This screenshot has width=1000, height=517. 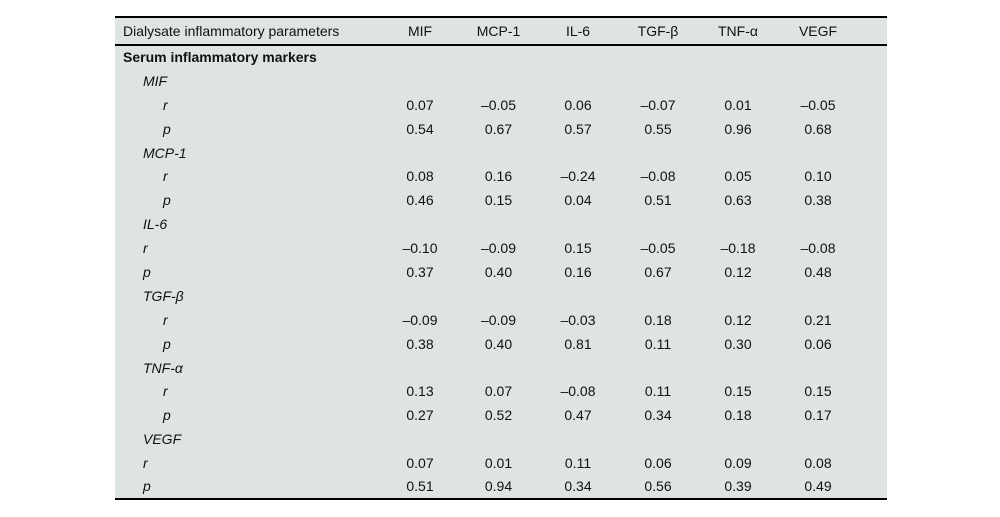 What do you see at coordinates (501, 105) in the screenshot?
I see `r-row: r 0.07 –0.05 0.06 –0.07 0.01 –0.05` at bounding box center [501, 105].